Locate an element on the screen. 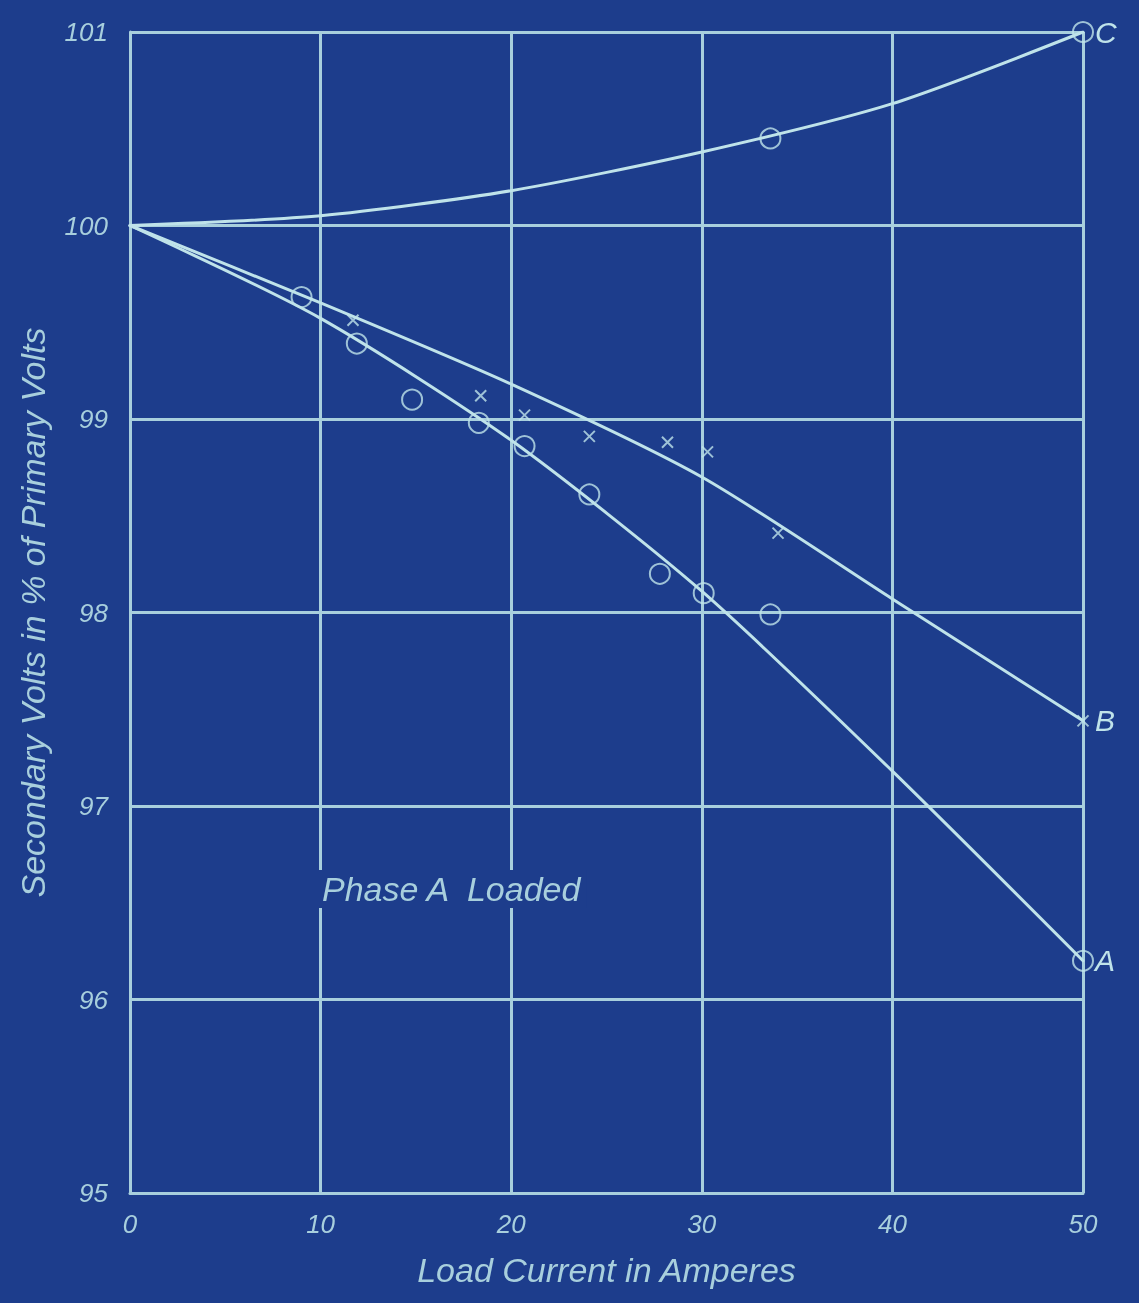 The width and height of the screenshot is (1139, 1303). x-tick-label: 40 is located at coordinates (892, 1224).